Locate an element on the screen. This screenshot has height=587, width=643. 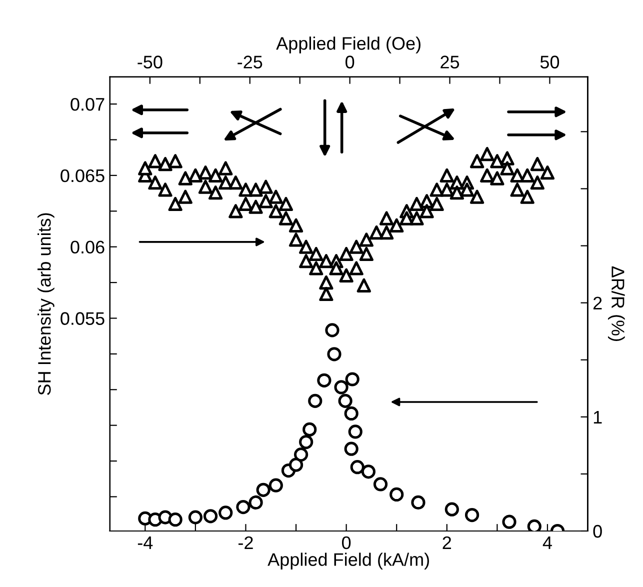
x2-tick-label: 50 is located at coordinates (550, 62).